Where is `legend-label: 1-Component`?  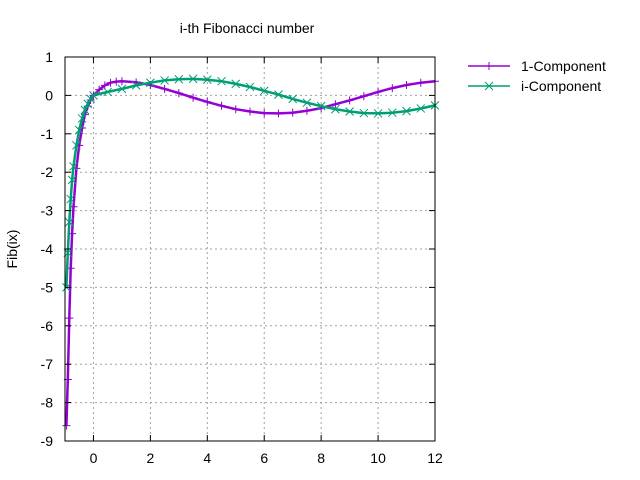
legend-label: 1-Component is located at coordinates (563, 66).